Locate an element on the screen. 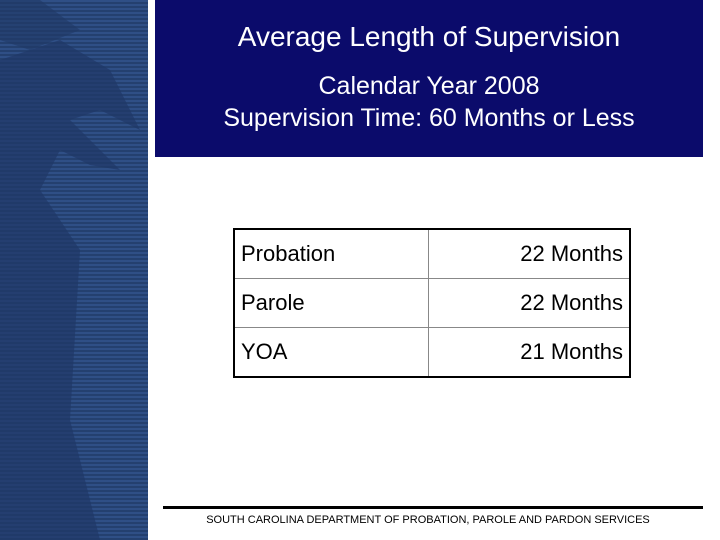 Image resolution: width=720 pixels, height=540 pixels. table-row: Probation 22 Months is located at coordinates (432, 253).